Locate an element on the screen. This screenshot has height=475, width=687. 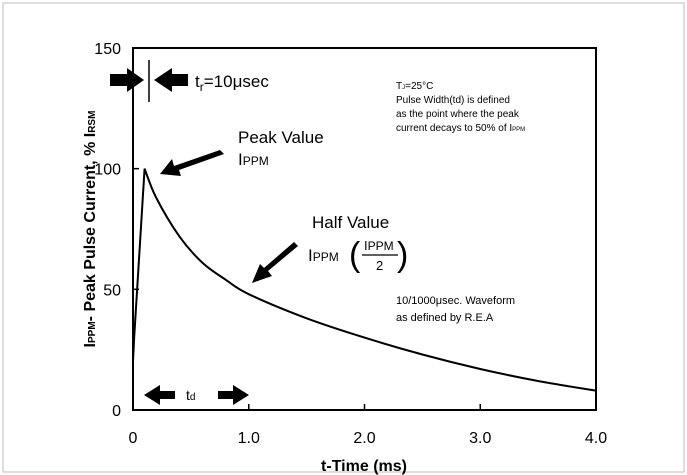
note-line-1: Pulse Width(td) is defined is located at coordinates (453, 100).